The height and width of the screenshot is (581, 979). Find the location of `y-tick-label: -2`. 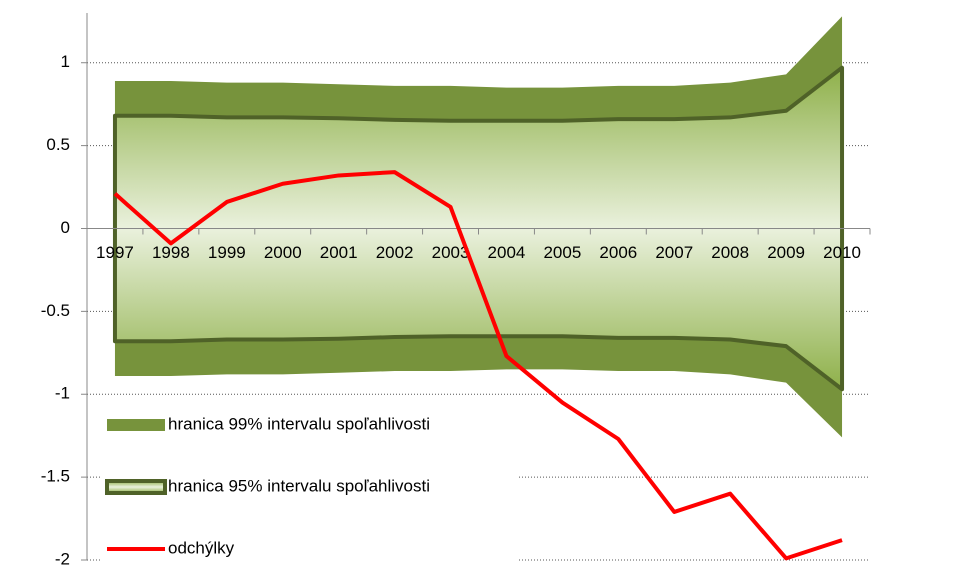

y-tick-label: -2 is located at coordinates (62, 558).